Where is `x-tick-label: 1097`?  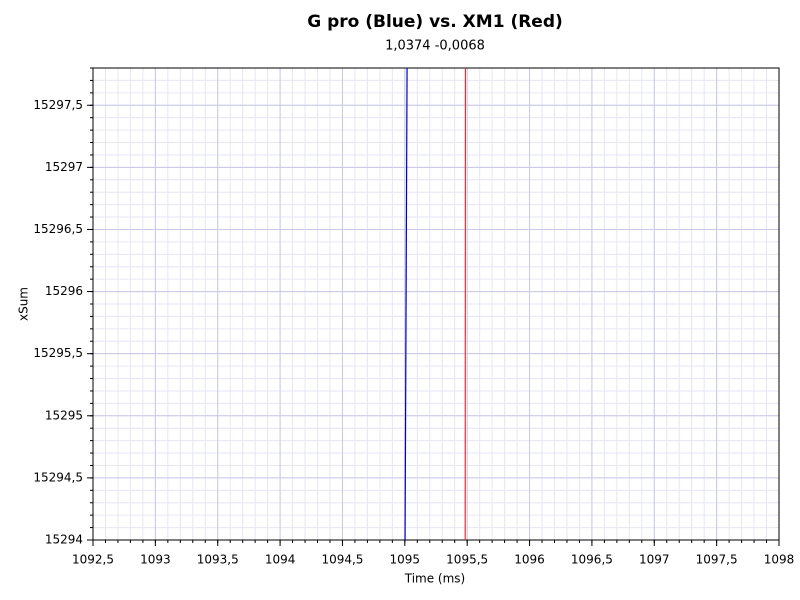
x-tick-label: 1097 is located at coordinates (654, 560).